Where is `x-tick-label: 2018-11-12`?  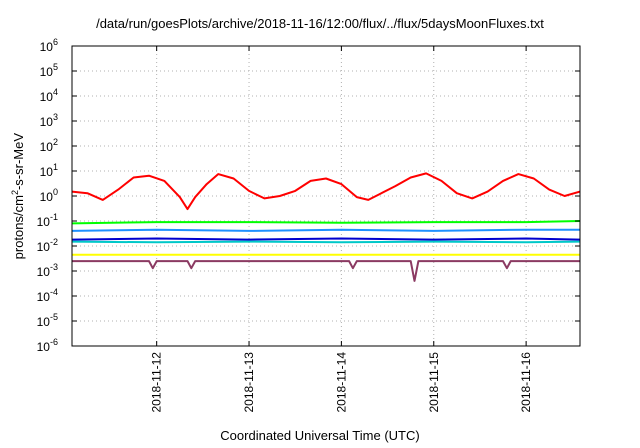
x-tick-label: 2018-11-12 is located at coordinates (157, 382).